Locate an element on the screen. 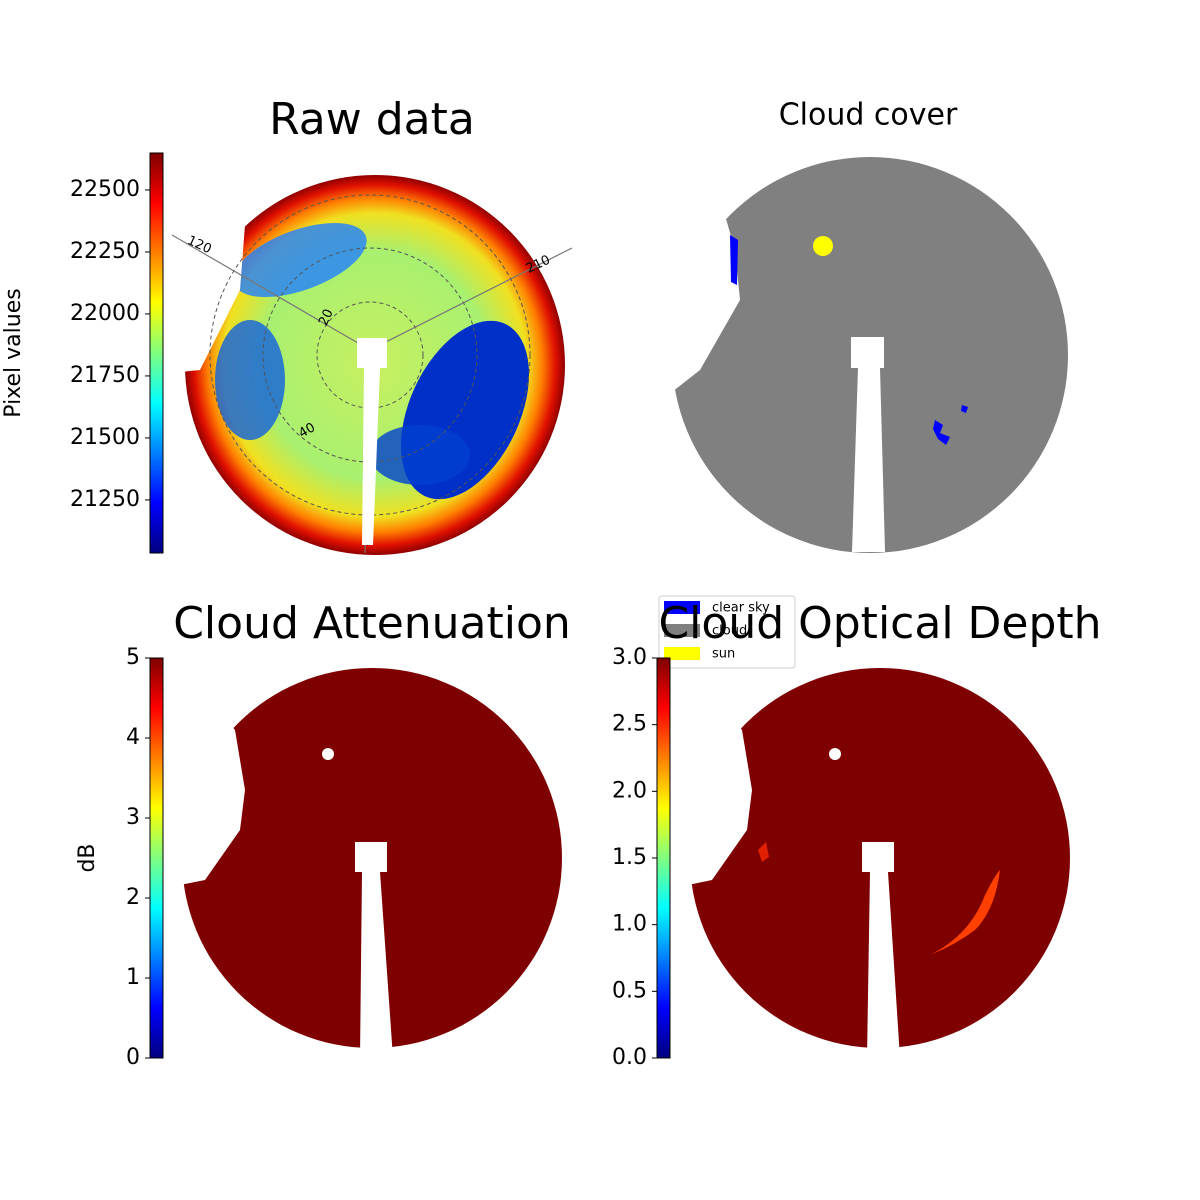 The width and height of the screenshot is (1200, 1200). panel-title: Cloud Optical Depth is located at coordinates (879, 623).